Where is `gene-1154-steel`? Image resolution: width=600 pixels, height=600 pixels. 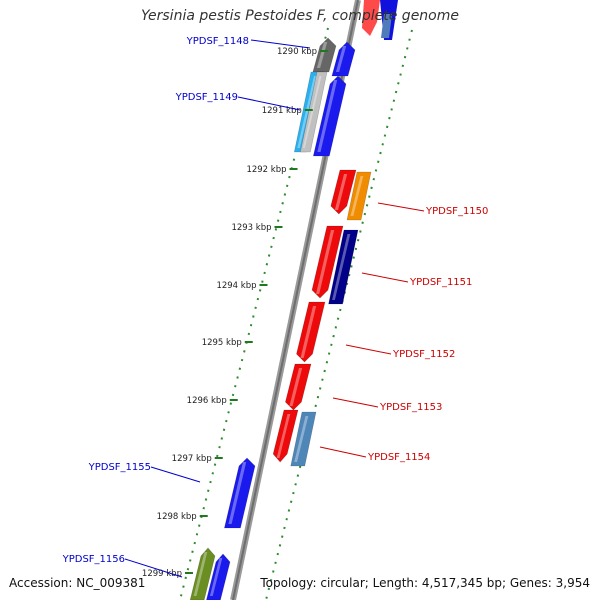
gene-1154-steel is located at coordinates (303, 439).